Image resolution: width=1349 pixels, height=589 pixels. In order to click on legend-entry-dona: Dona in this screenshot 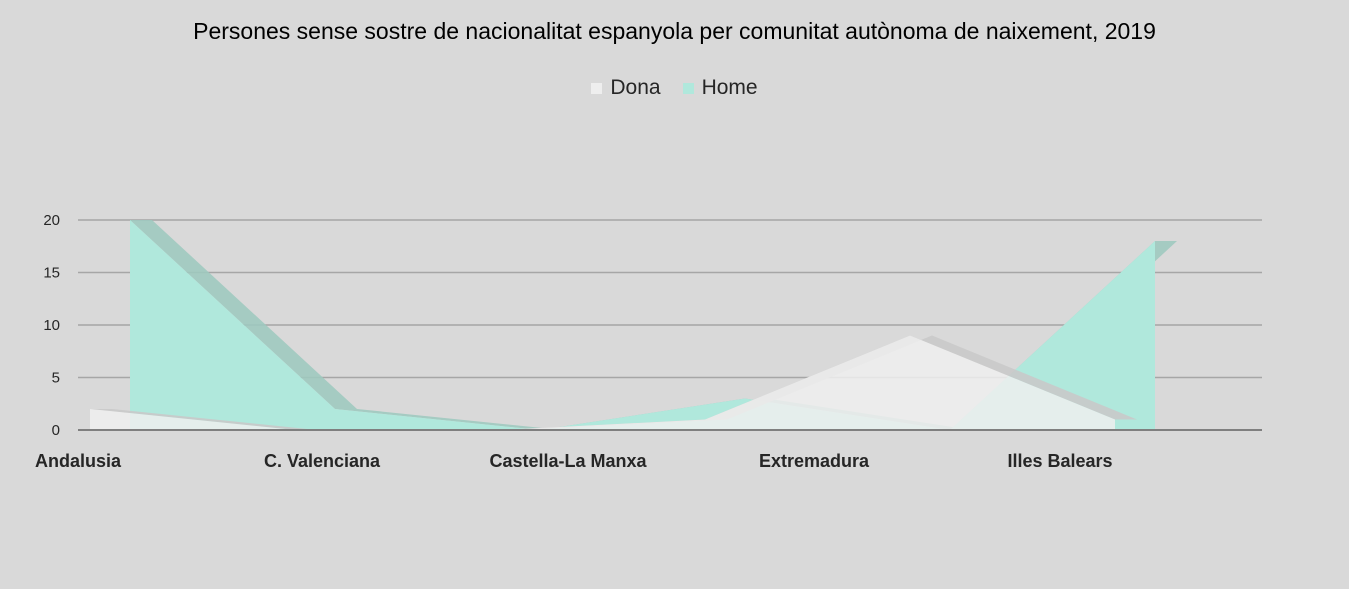, I will do `click(626, 88)`.